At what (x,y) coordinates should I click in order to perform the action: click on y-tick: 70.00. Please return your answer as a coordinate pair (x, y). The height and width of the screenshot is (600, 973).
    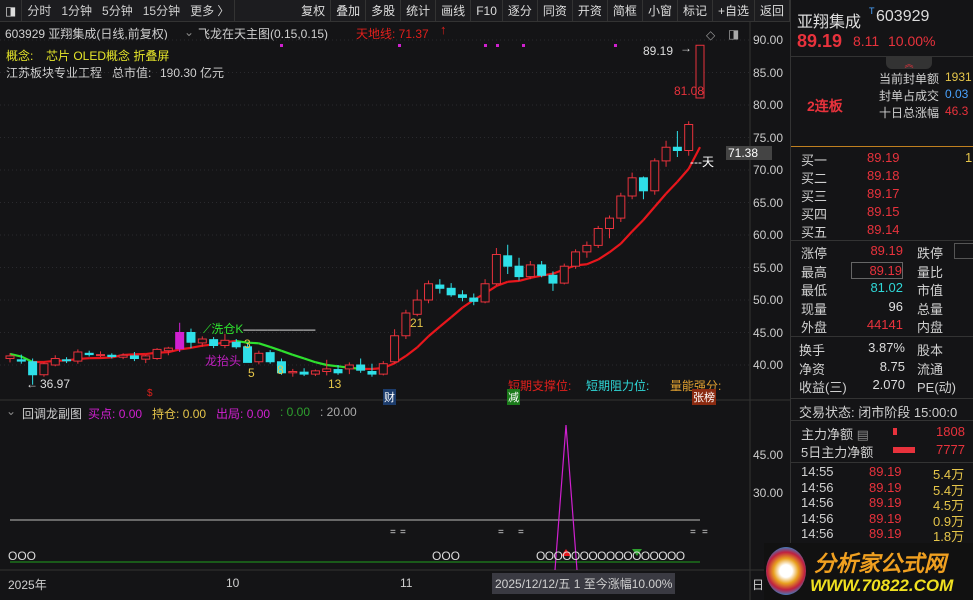
    Looking at the image, I should click on (768, 170).